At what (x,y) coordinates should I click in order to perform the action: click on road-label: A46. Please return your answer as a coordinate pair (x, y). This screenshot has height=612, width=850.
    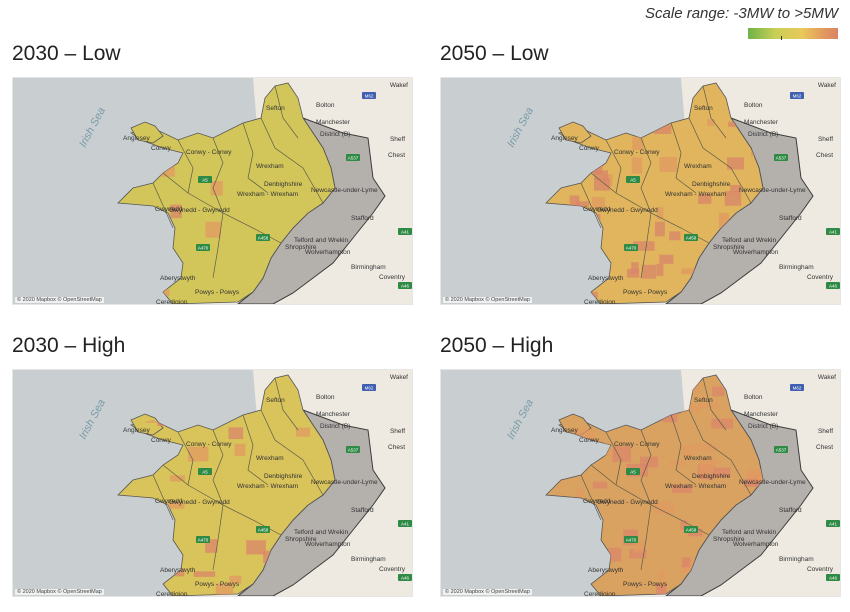
    Looking at the image, I should click on (405, 578).